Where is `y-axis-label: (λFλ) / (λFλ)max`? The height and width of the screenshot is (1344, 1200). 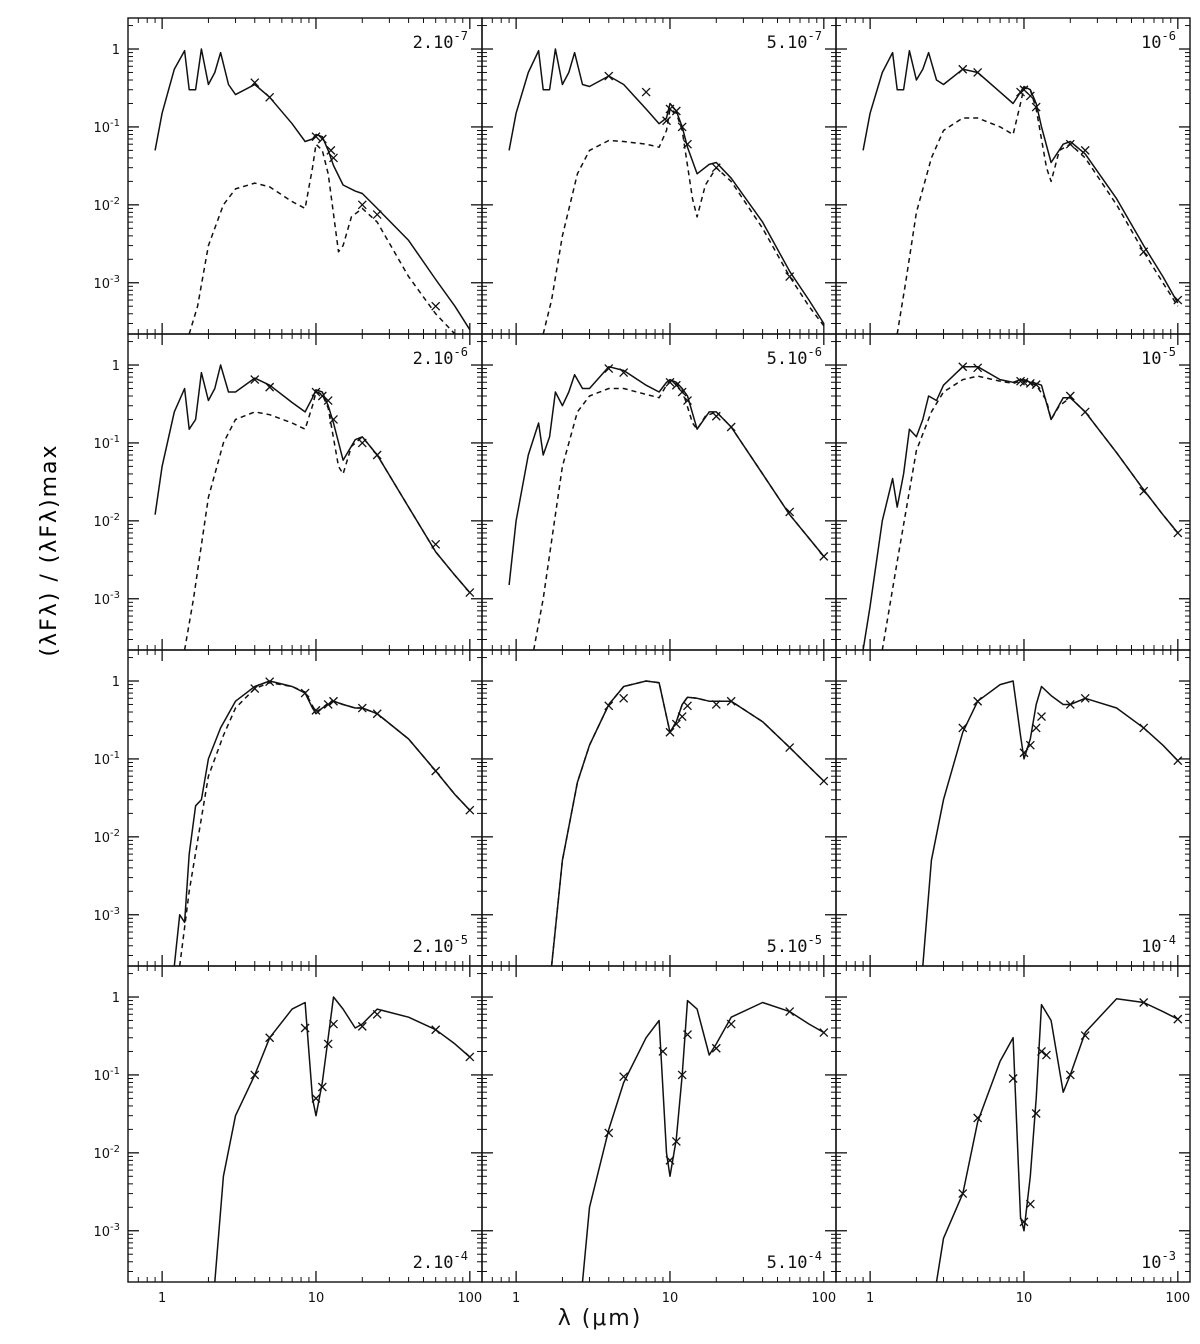
y-axis-label: (λFλ) / (λFλ)max is located at coordinates (66, 640).